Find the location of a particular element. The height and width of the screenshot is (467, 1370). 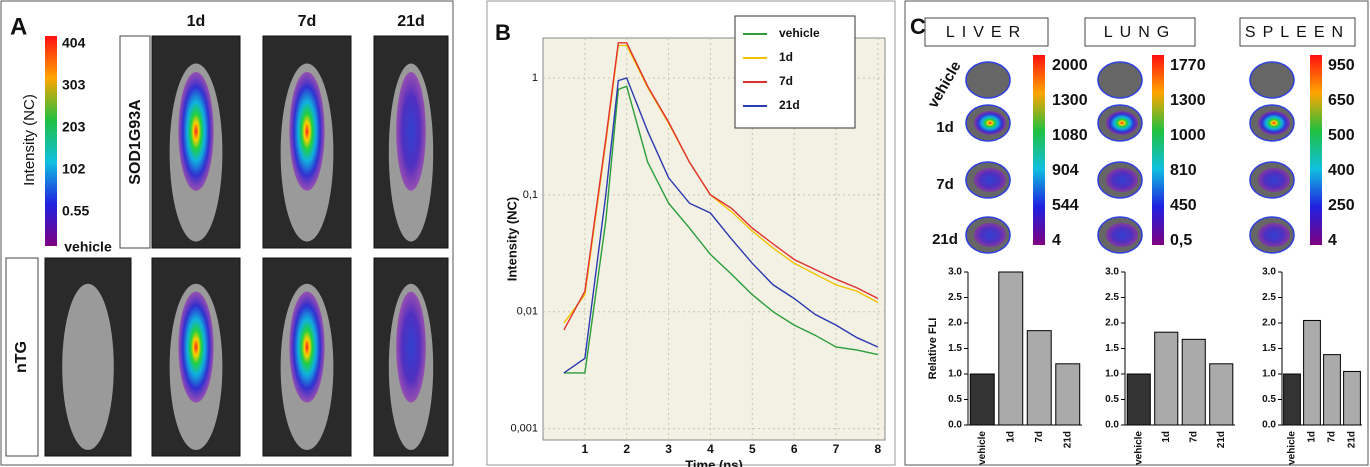

x-tick-label: 1 is located at coordinates (585, 449).